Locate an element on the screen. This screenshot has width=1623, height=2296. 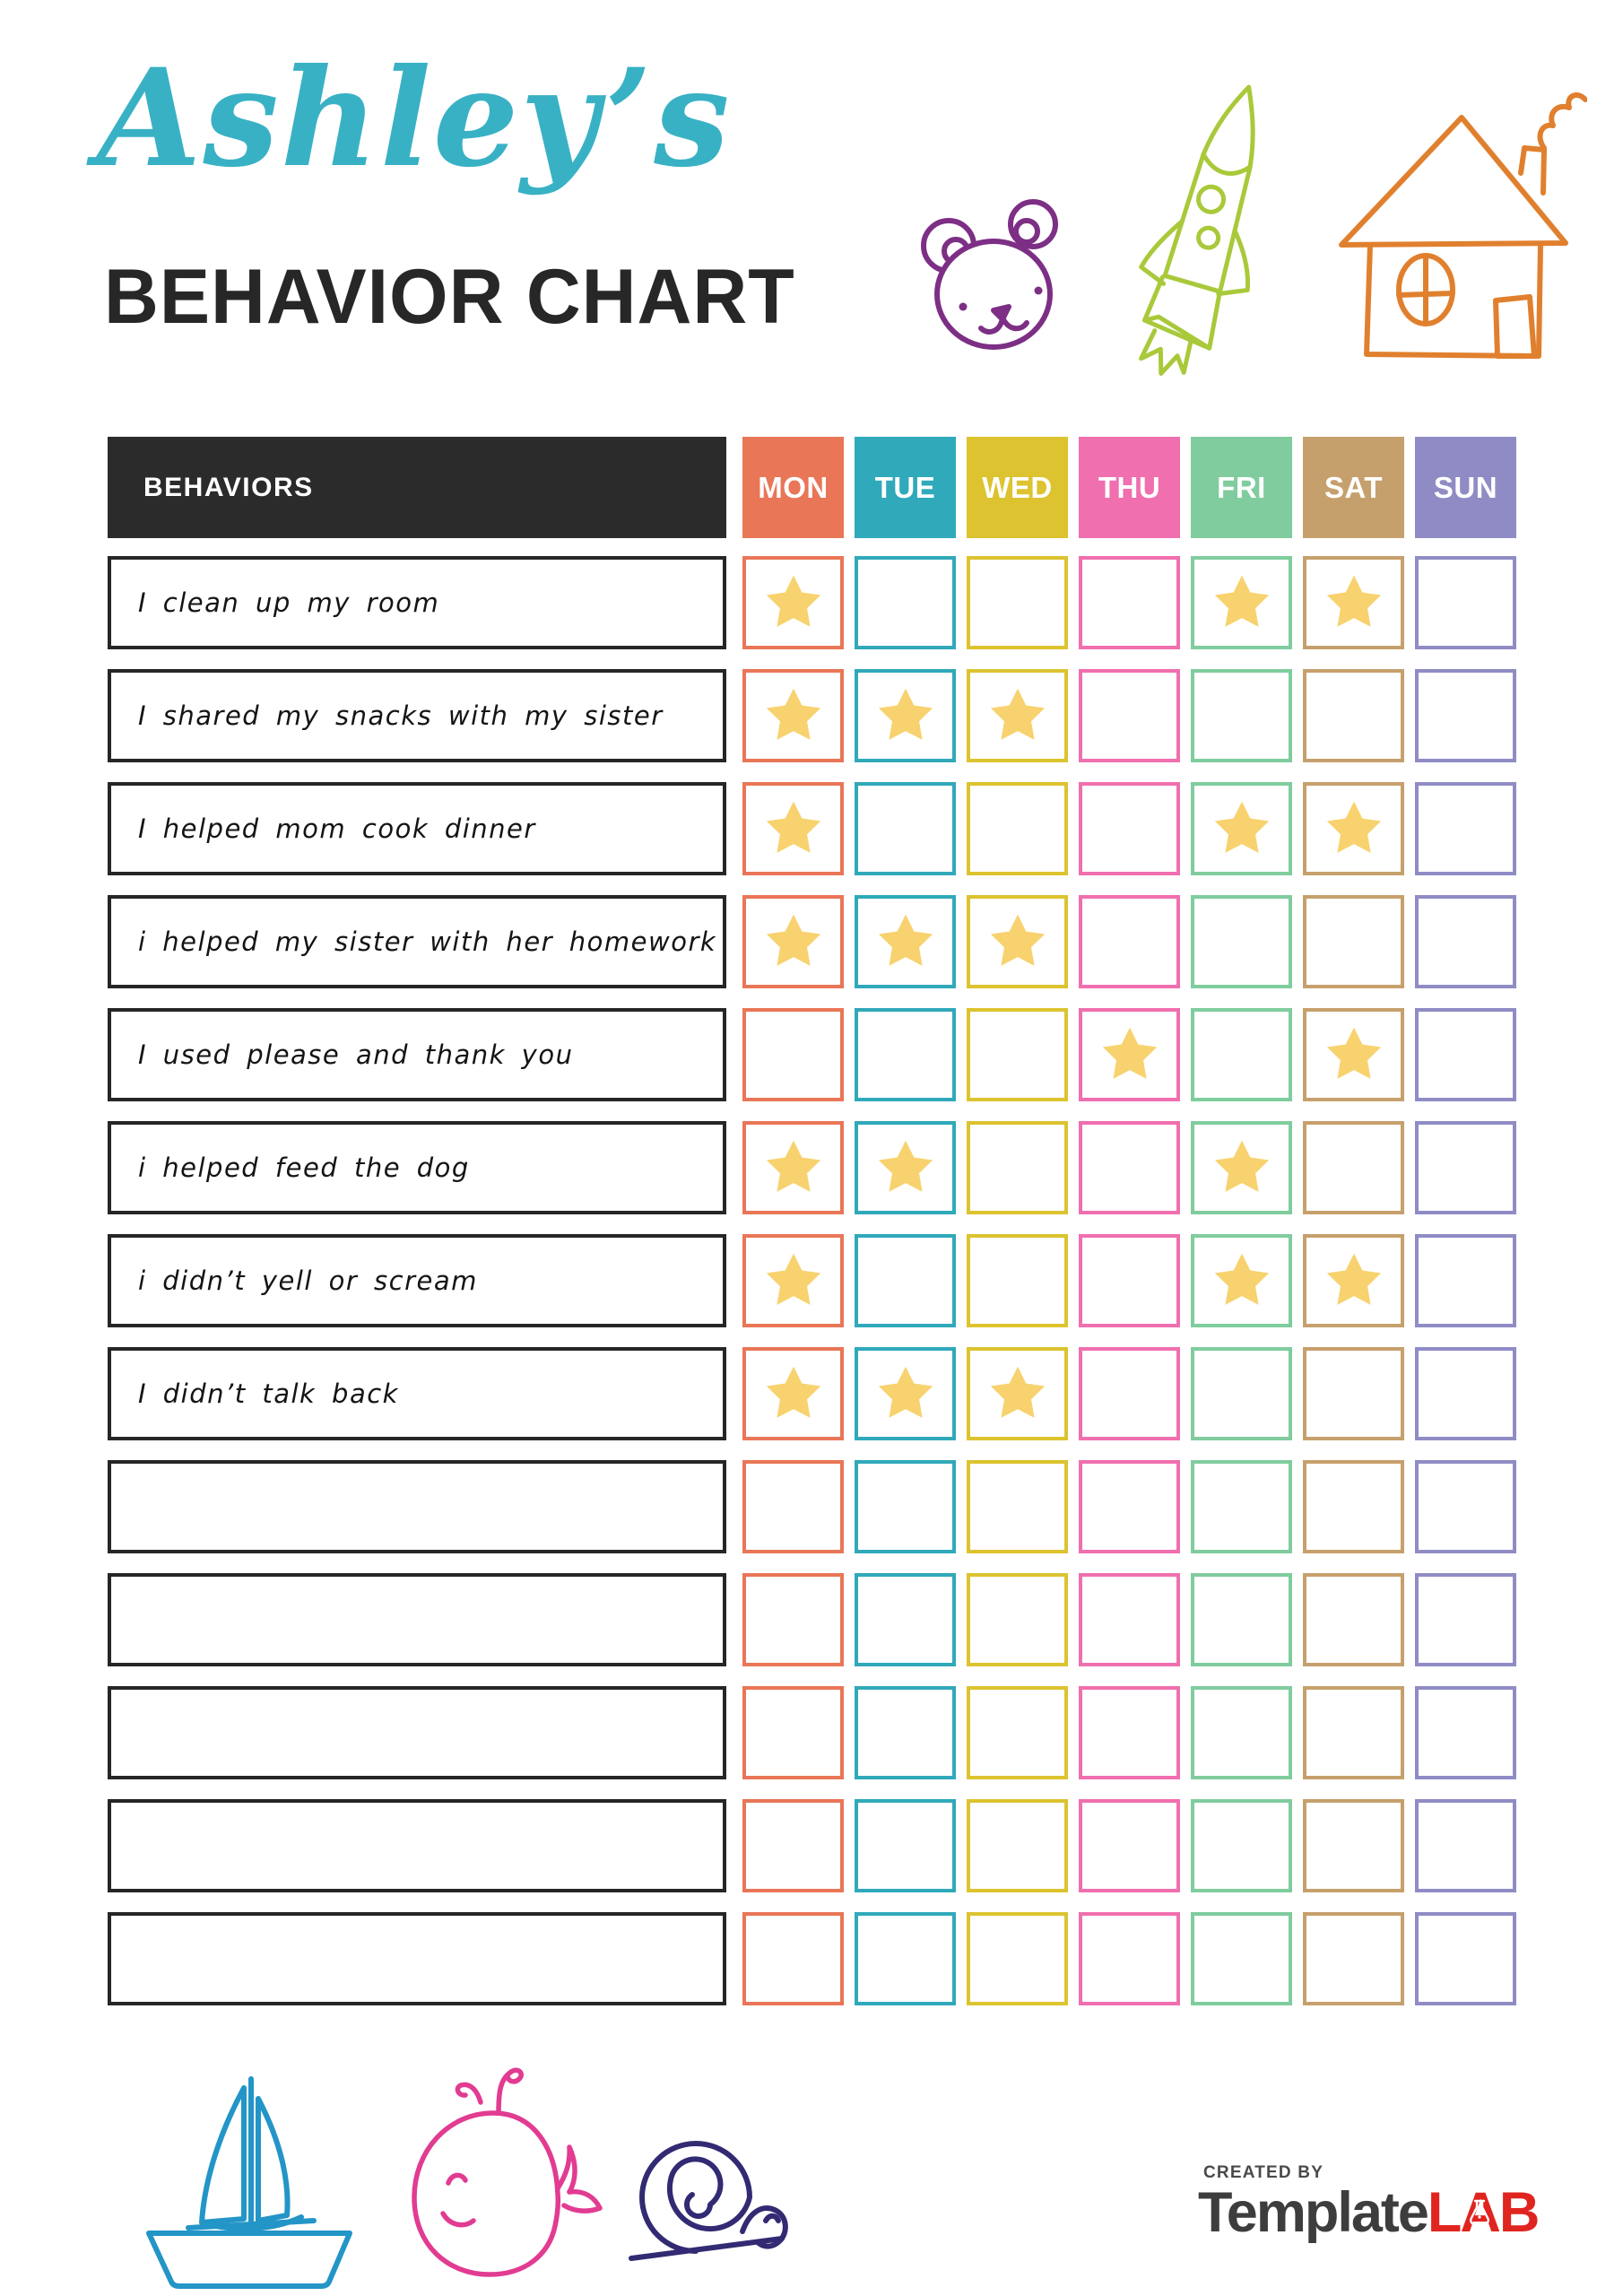
templatelab-logo: CREATED BY Template LAB is located at coordinates (1369, 2203).